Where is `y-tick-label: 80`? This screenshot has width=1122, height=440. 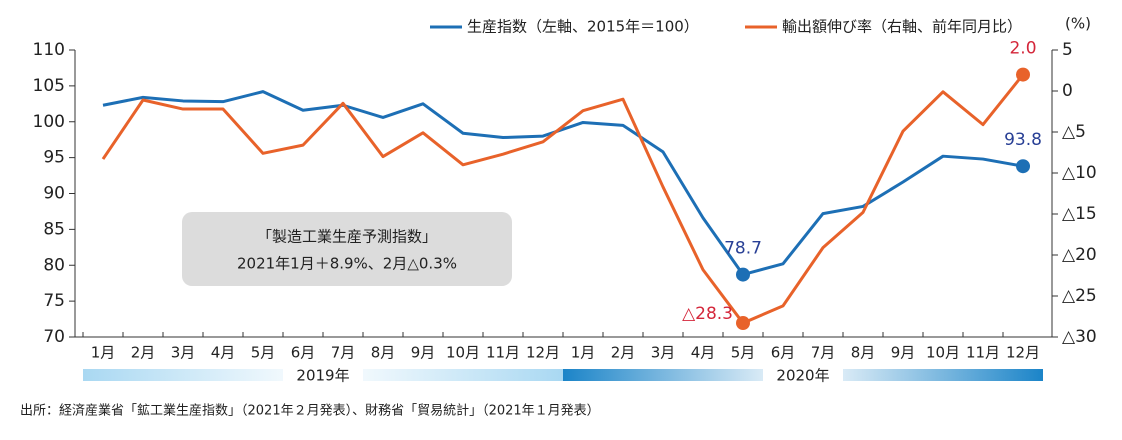 y-tick-label: 80 is located at coordinates (54, 265).